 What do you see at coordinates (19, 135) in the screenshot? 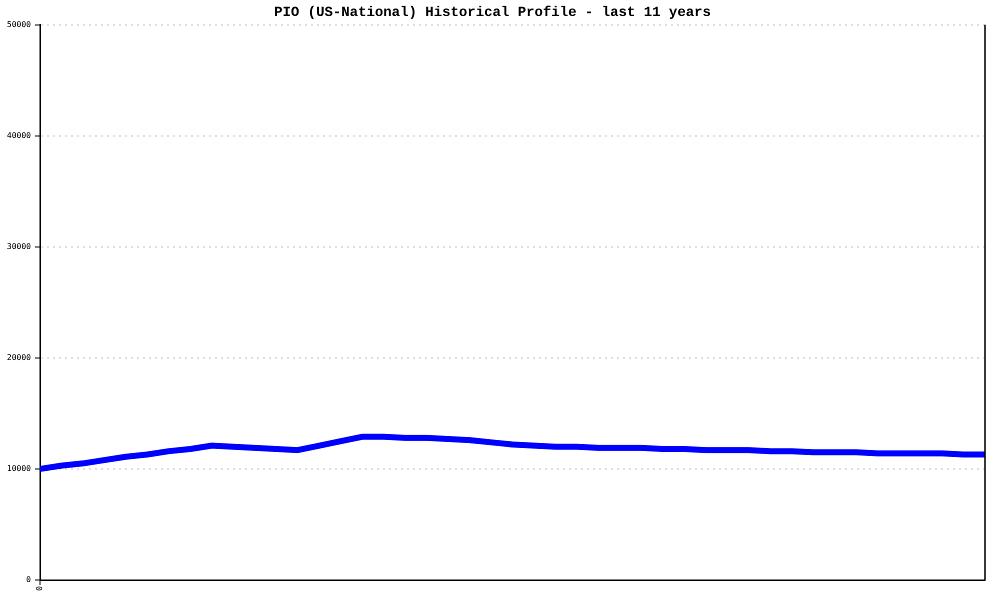
I see `y-tick-label: 40000` at bounding box center [19, 135].